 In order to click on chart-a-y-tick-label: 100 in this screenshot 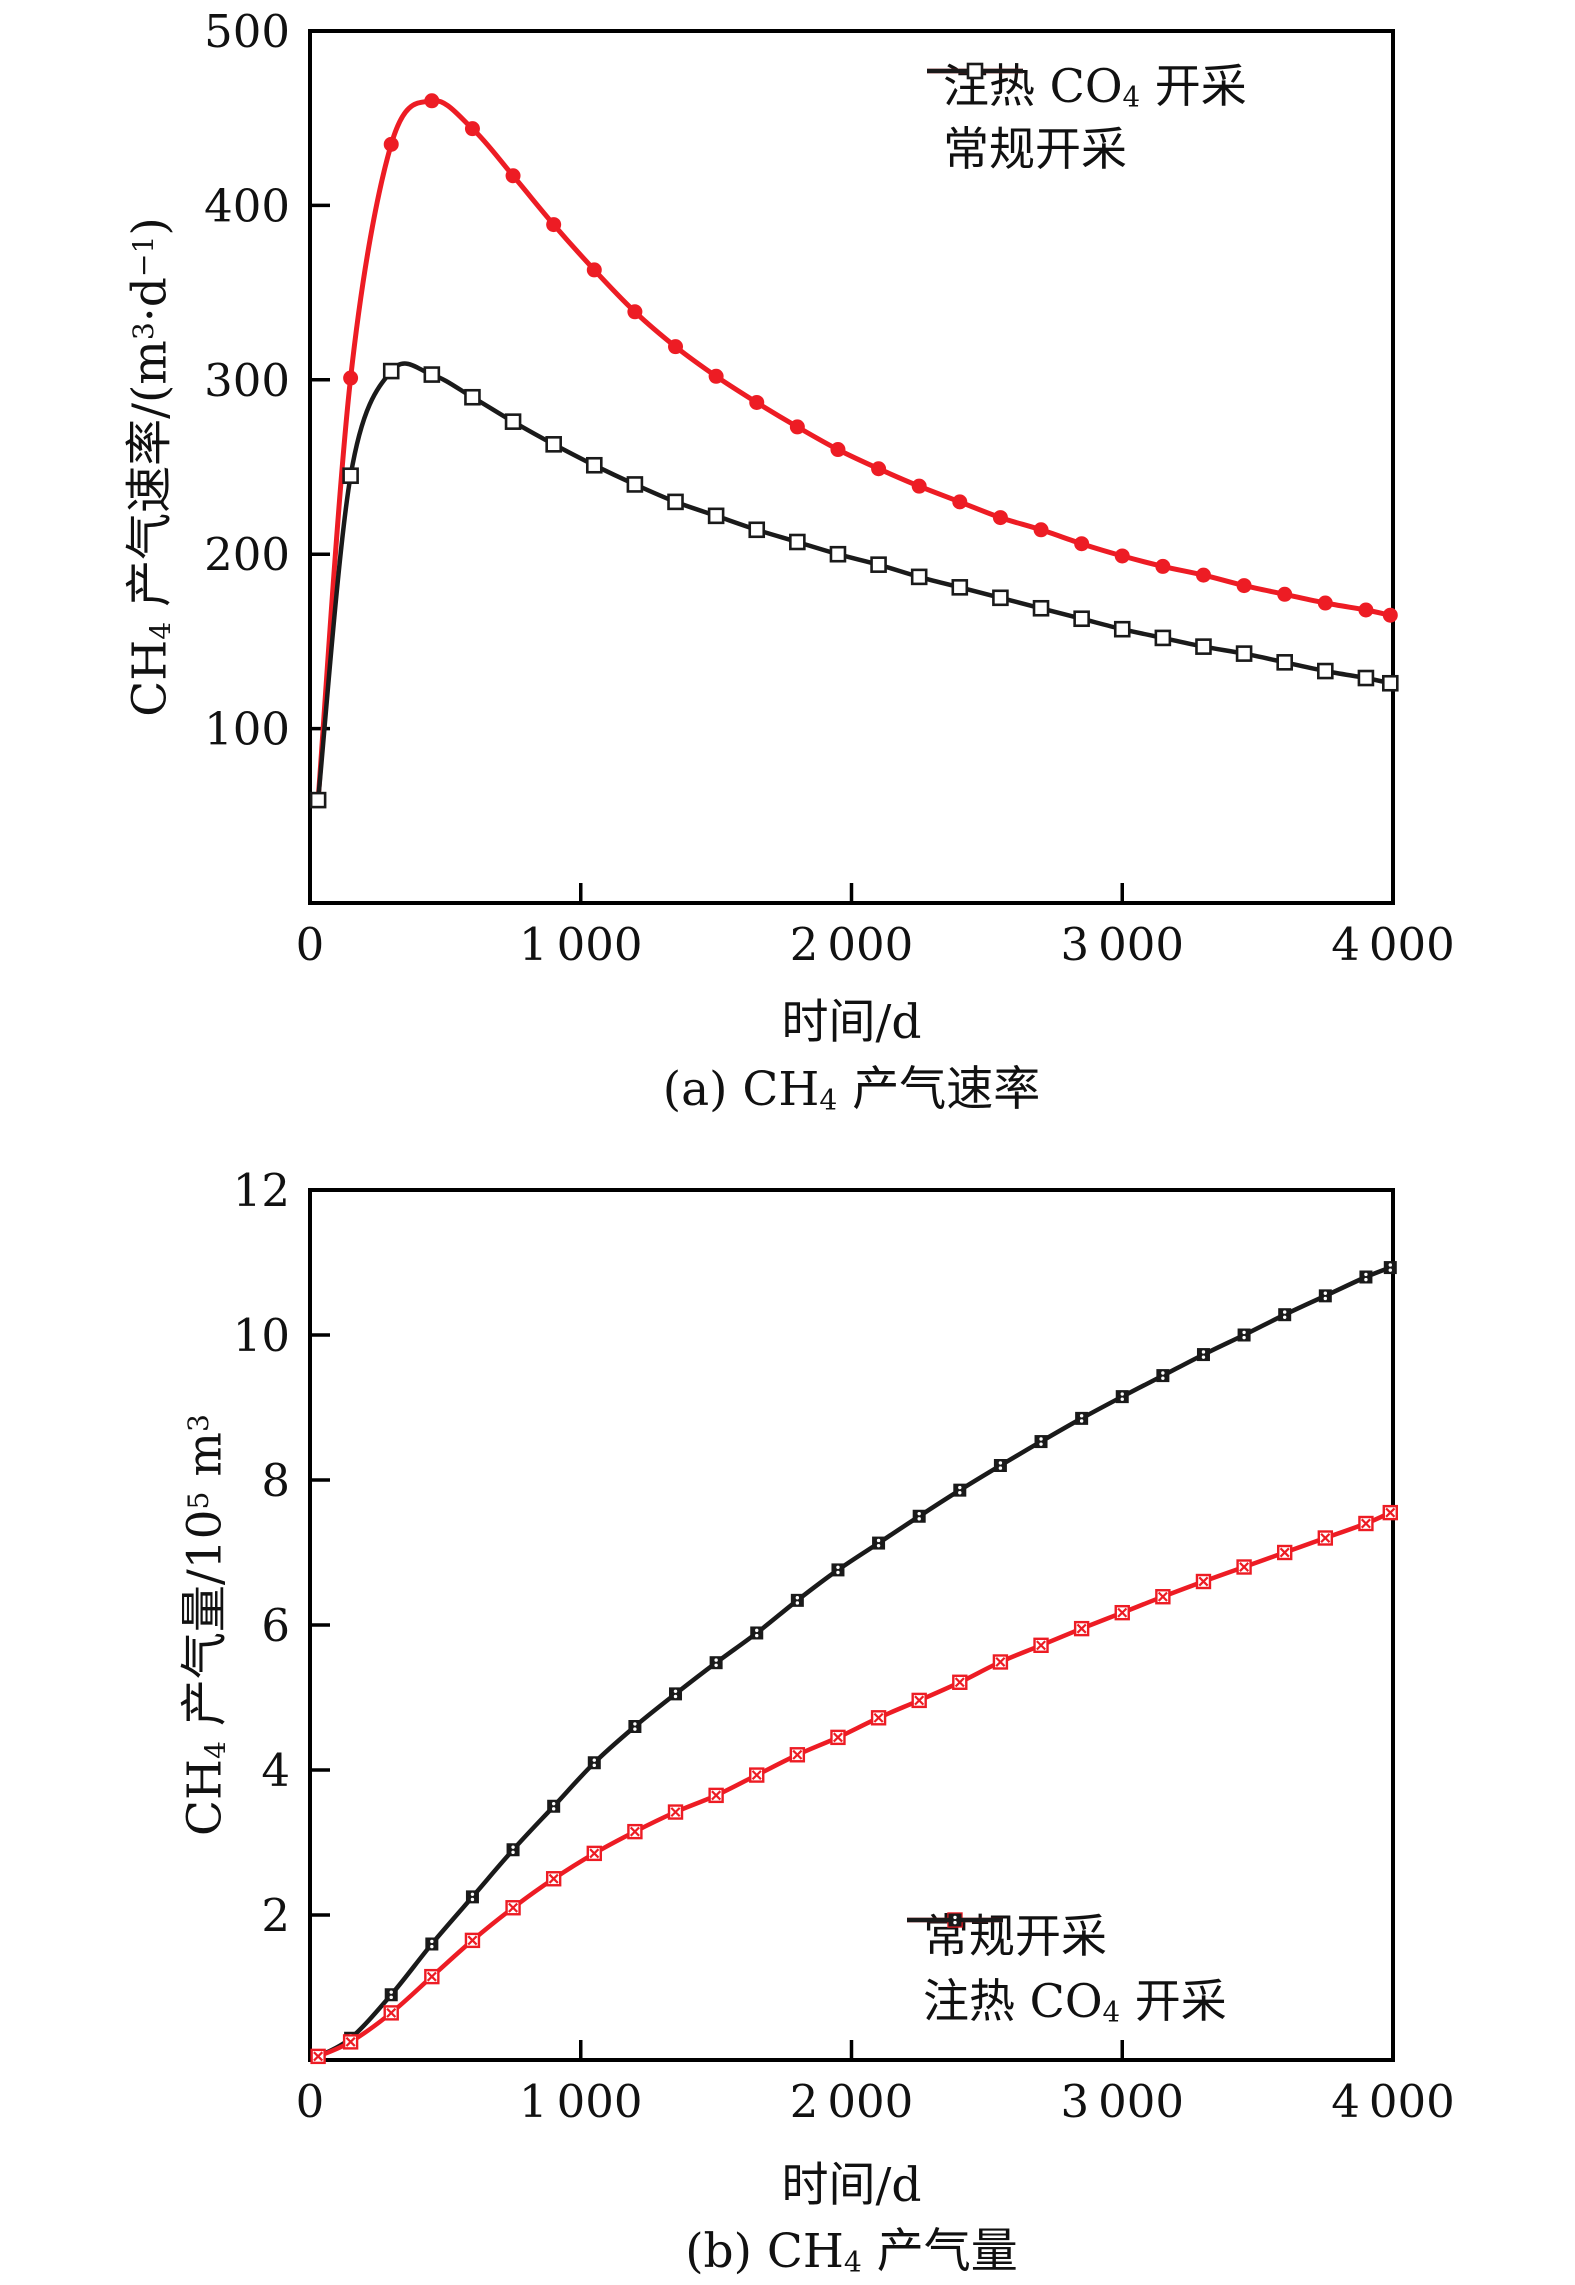, I will do `click(247, 729)`.